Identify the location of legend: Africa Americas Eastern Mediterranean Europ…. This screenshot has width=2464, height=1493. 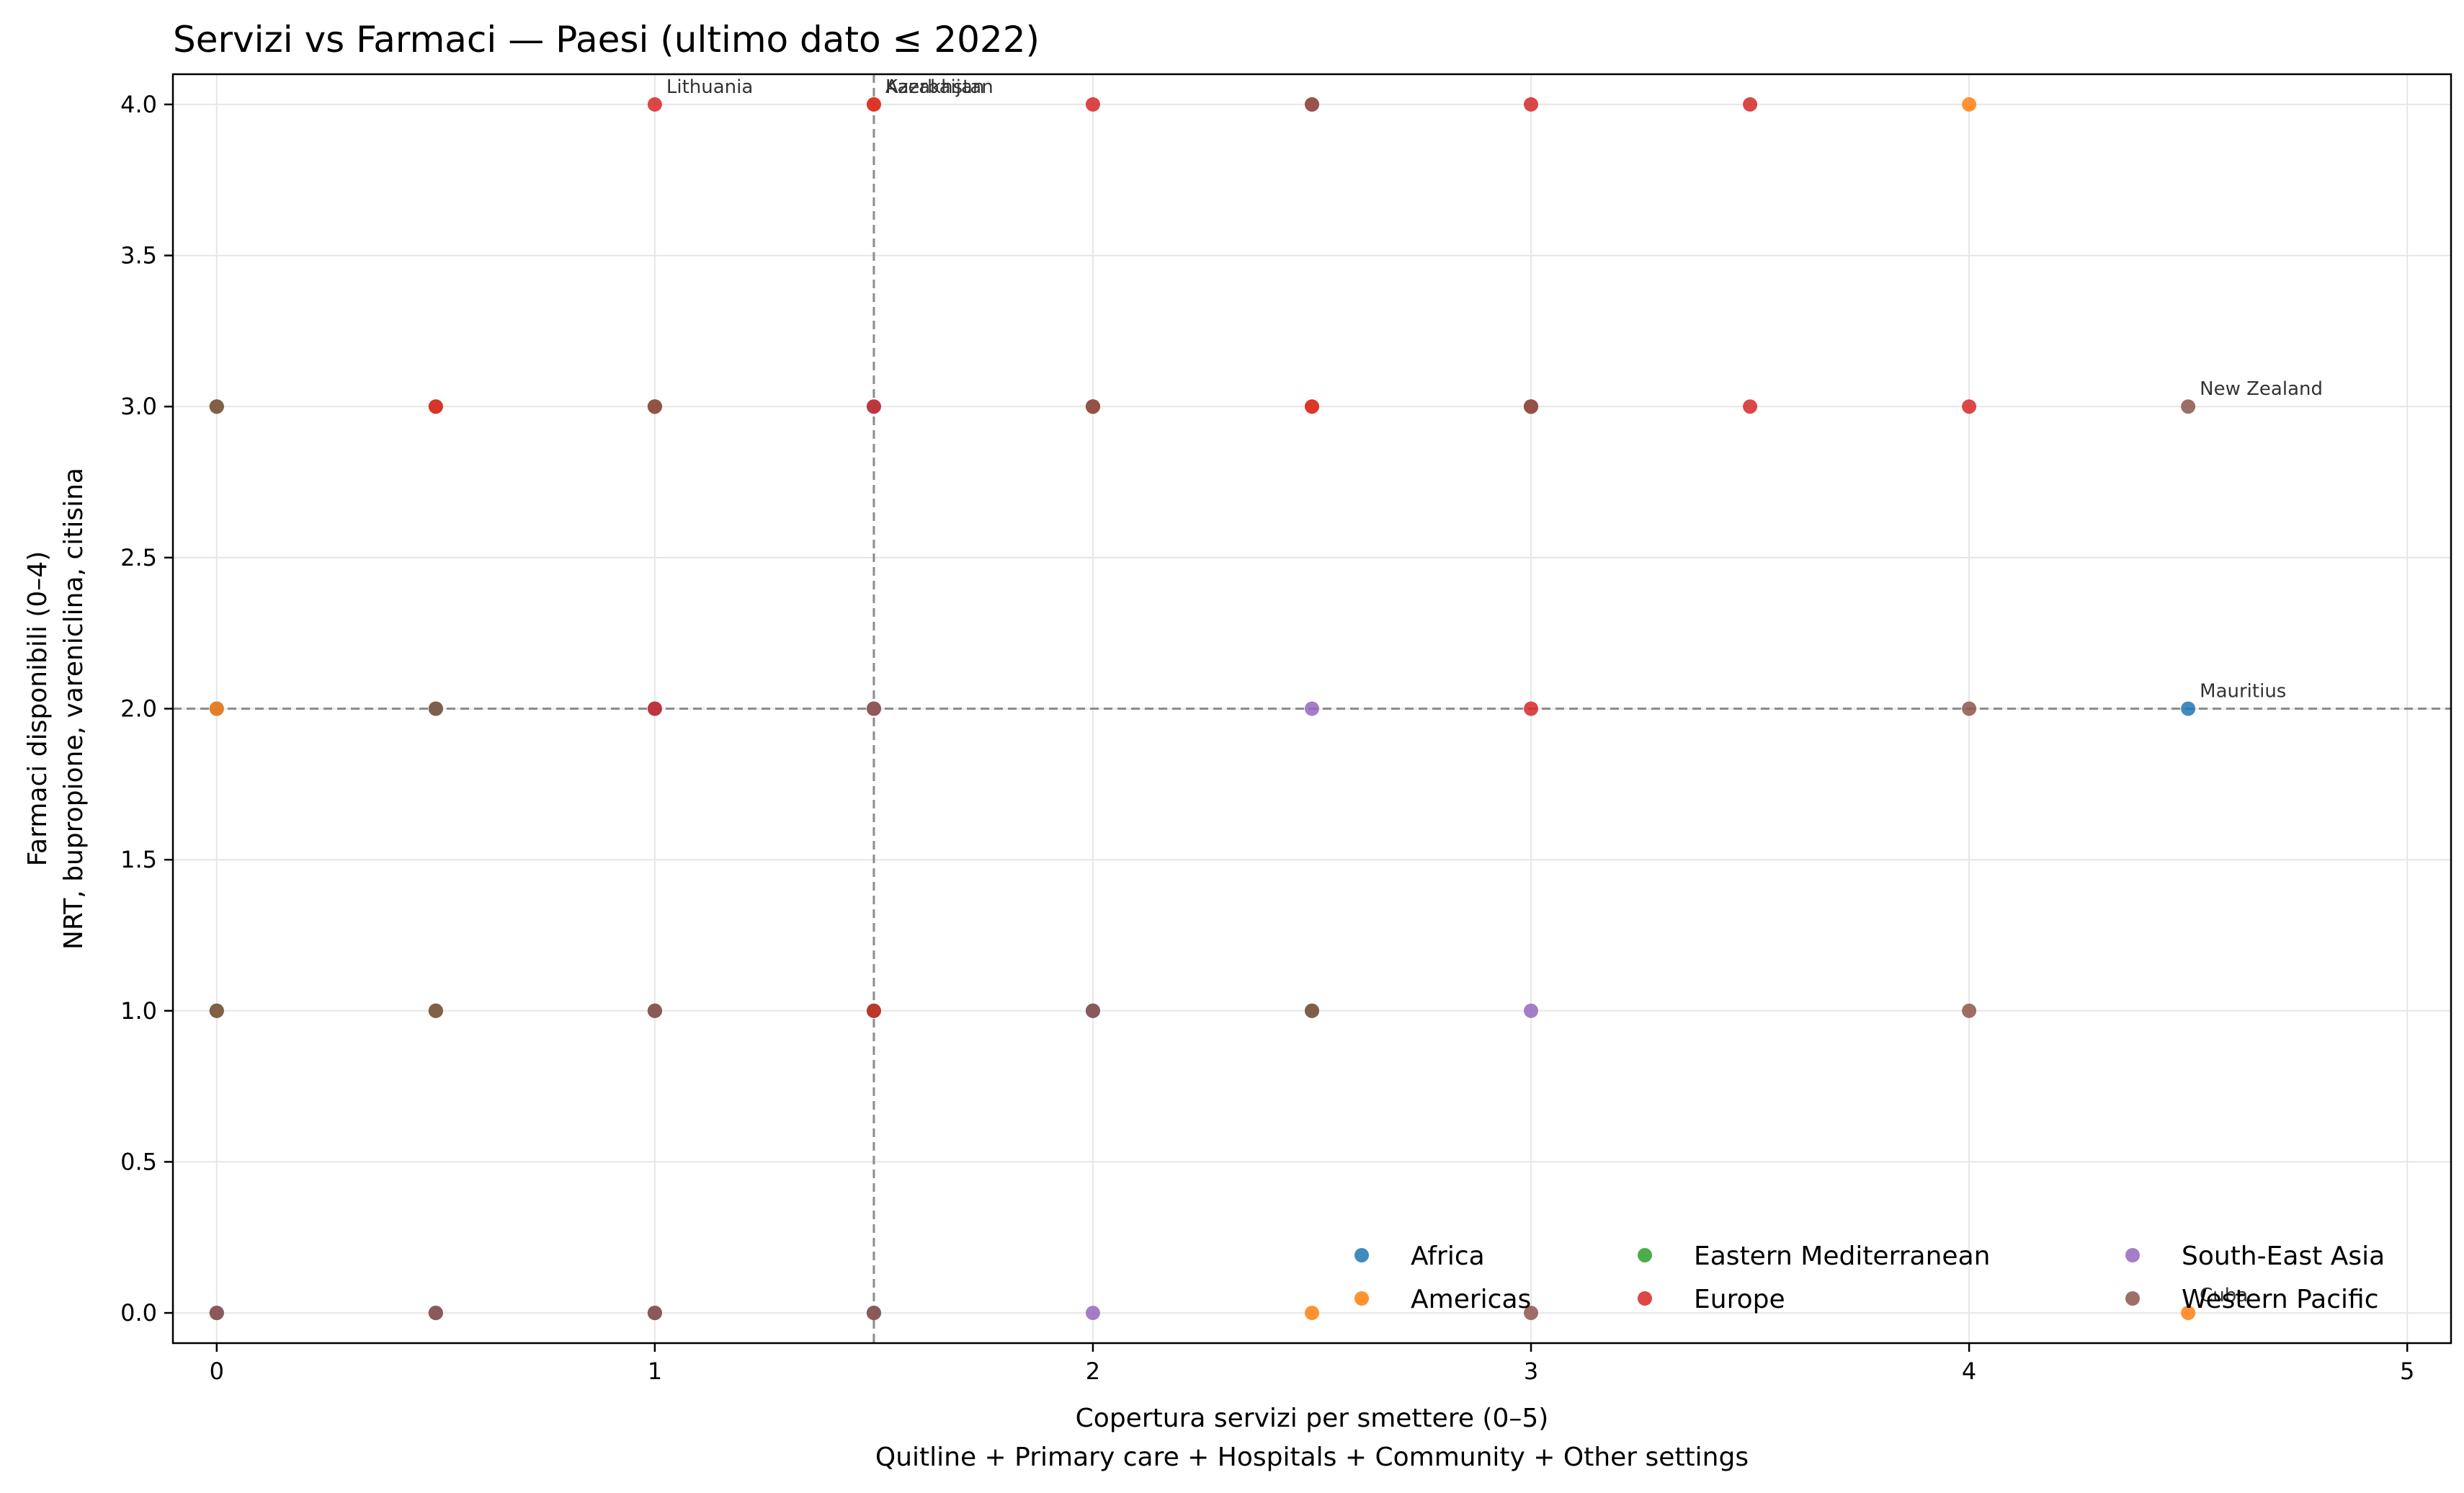
(1869, 1278).